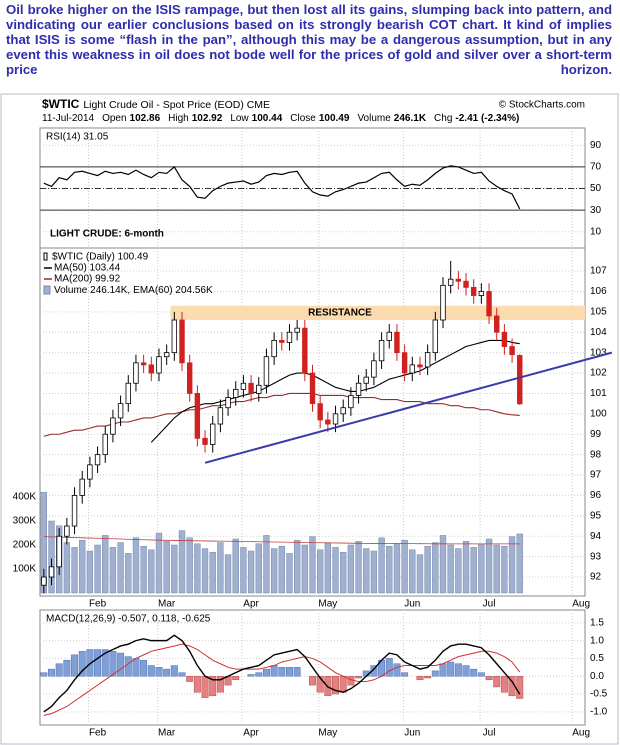  I want to click on x-tick-label: Apr, so click(251, 733).